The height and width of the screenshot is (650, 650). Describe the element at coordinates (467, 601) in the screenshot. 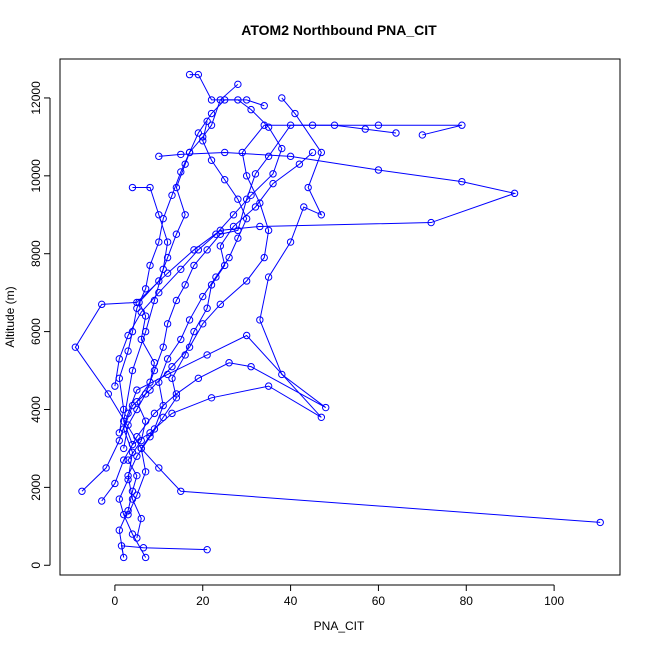

I see `x-tick-label: 80` at that location.